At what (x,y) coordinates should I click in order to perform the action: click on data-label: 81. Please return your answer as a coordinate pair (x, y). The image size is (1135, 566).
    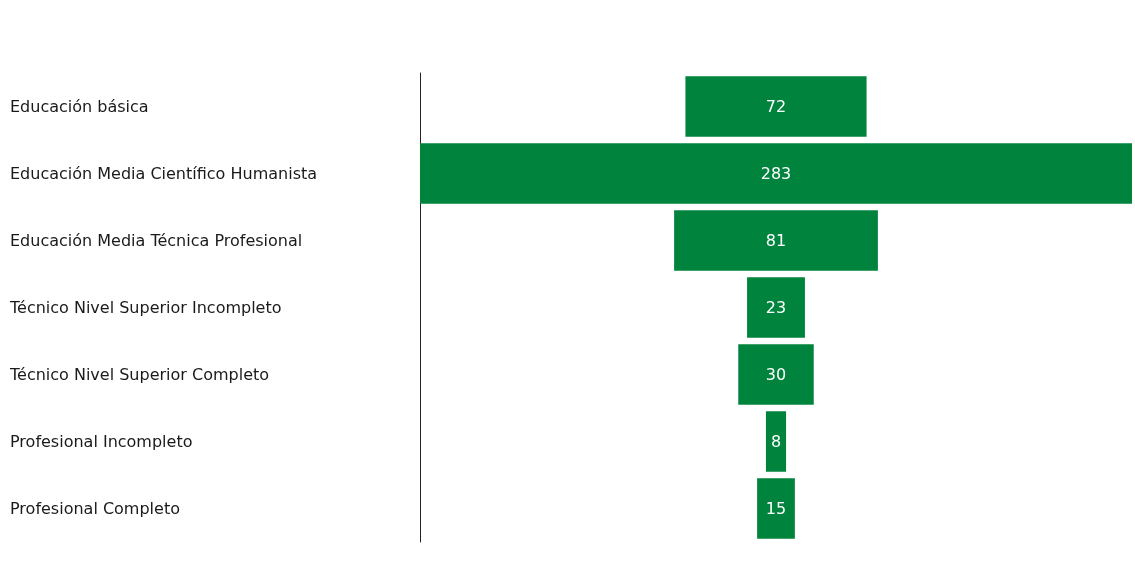
    Looking at the image, I should click on (776, 240).